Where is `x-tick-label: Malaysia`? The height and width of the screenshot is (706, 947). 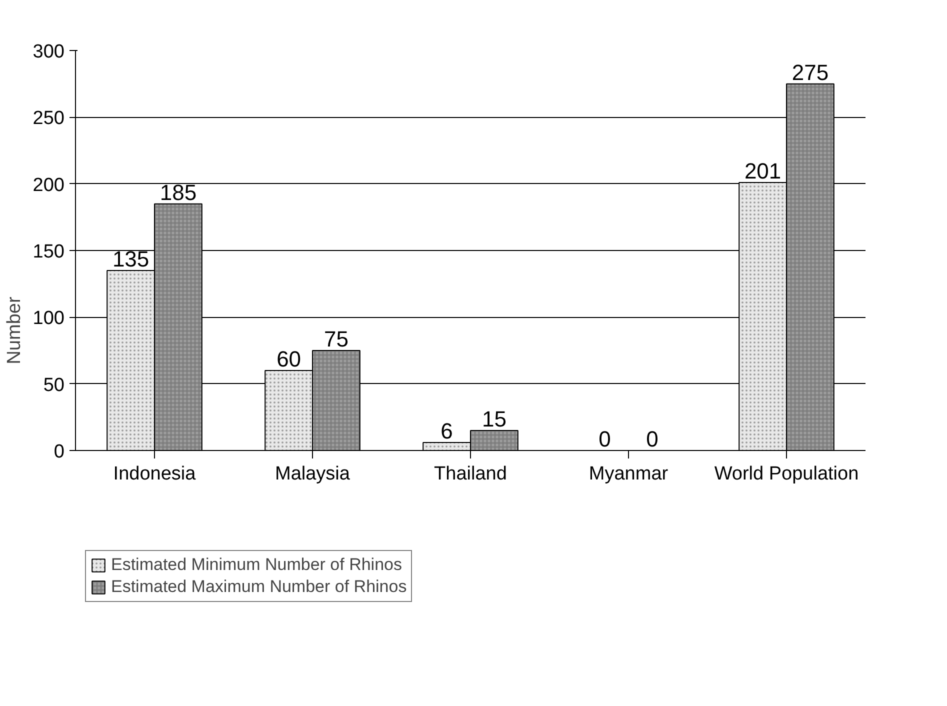
x-tick-label: Malaysia is located at coordinates (312, 474).